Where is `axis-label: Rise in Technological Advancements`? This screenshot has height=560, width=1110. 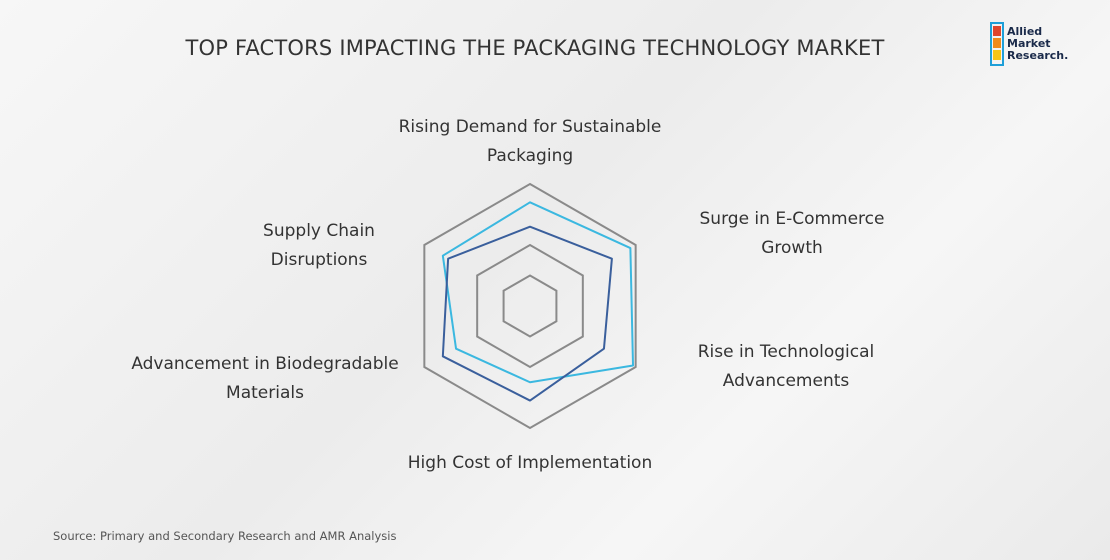
axis-label: Rise in Technological Advancements is located at coordinates (786, 366).